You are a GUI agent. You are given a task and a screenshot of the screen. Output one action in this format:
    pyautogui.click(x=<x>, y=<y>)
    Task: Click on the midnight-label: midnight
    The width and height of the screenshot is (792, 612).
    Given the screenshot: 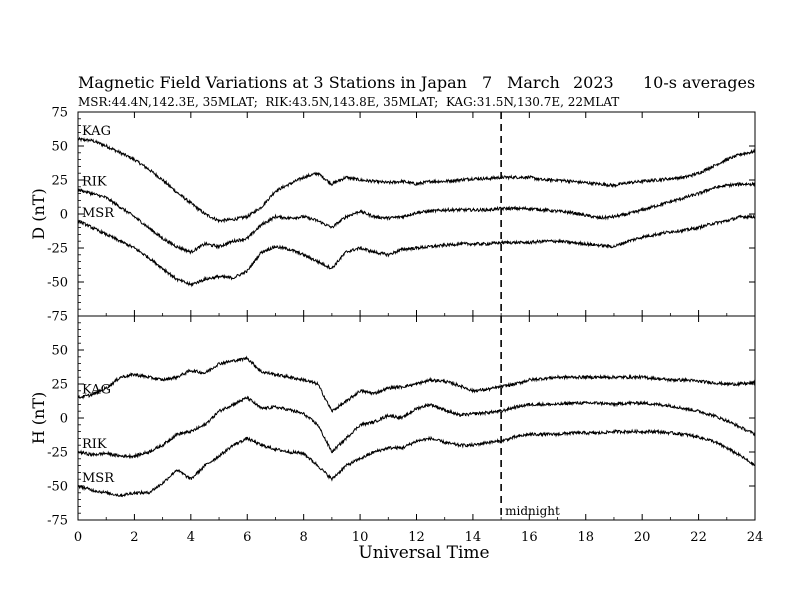 What is the action you would take?
    pyautogui.click(x=532, y=511)
    